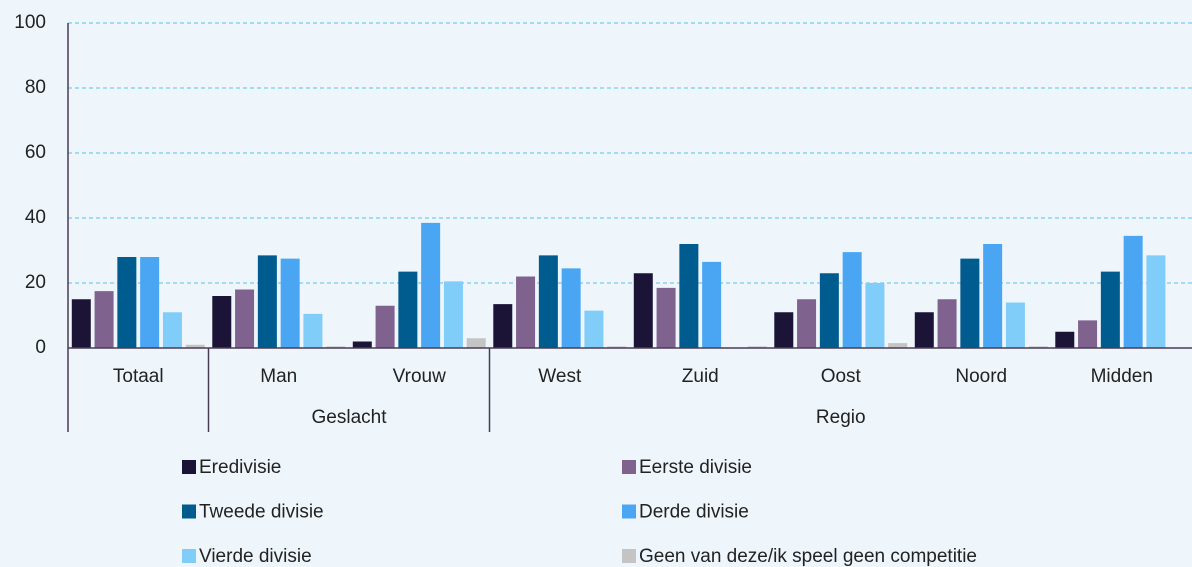 The width and height of the screenshot is (1192, 567). I want to click on y-tick-label: 40, so click(35, 217).